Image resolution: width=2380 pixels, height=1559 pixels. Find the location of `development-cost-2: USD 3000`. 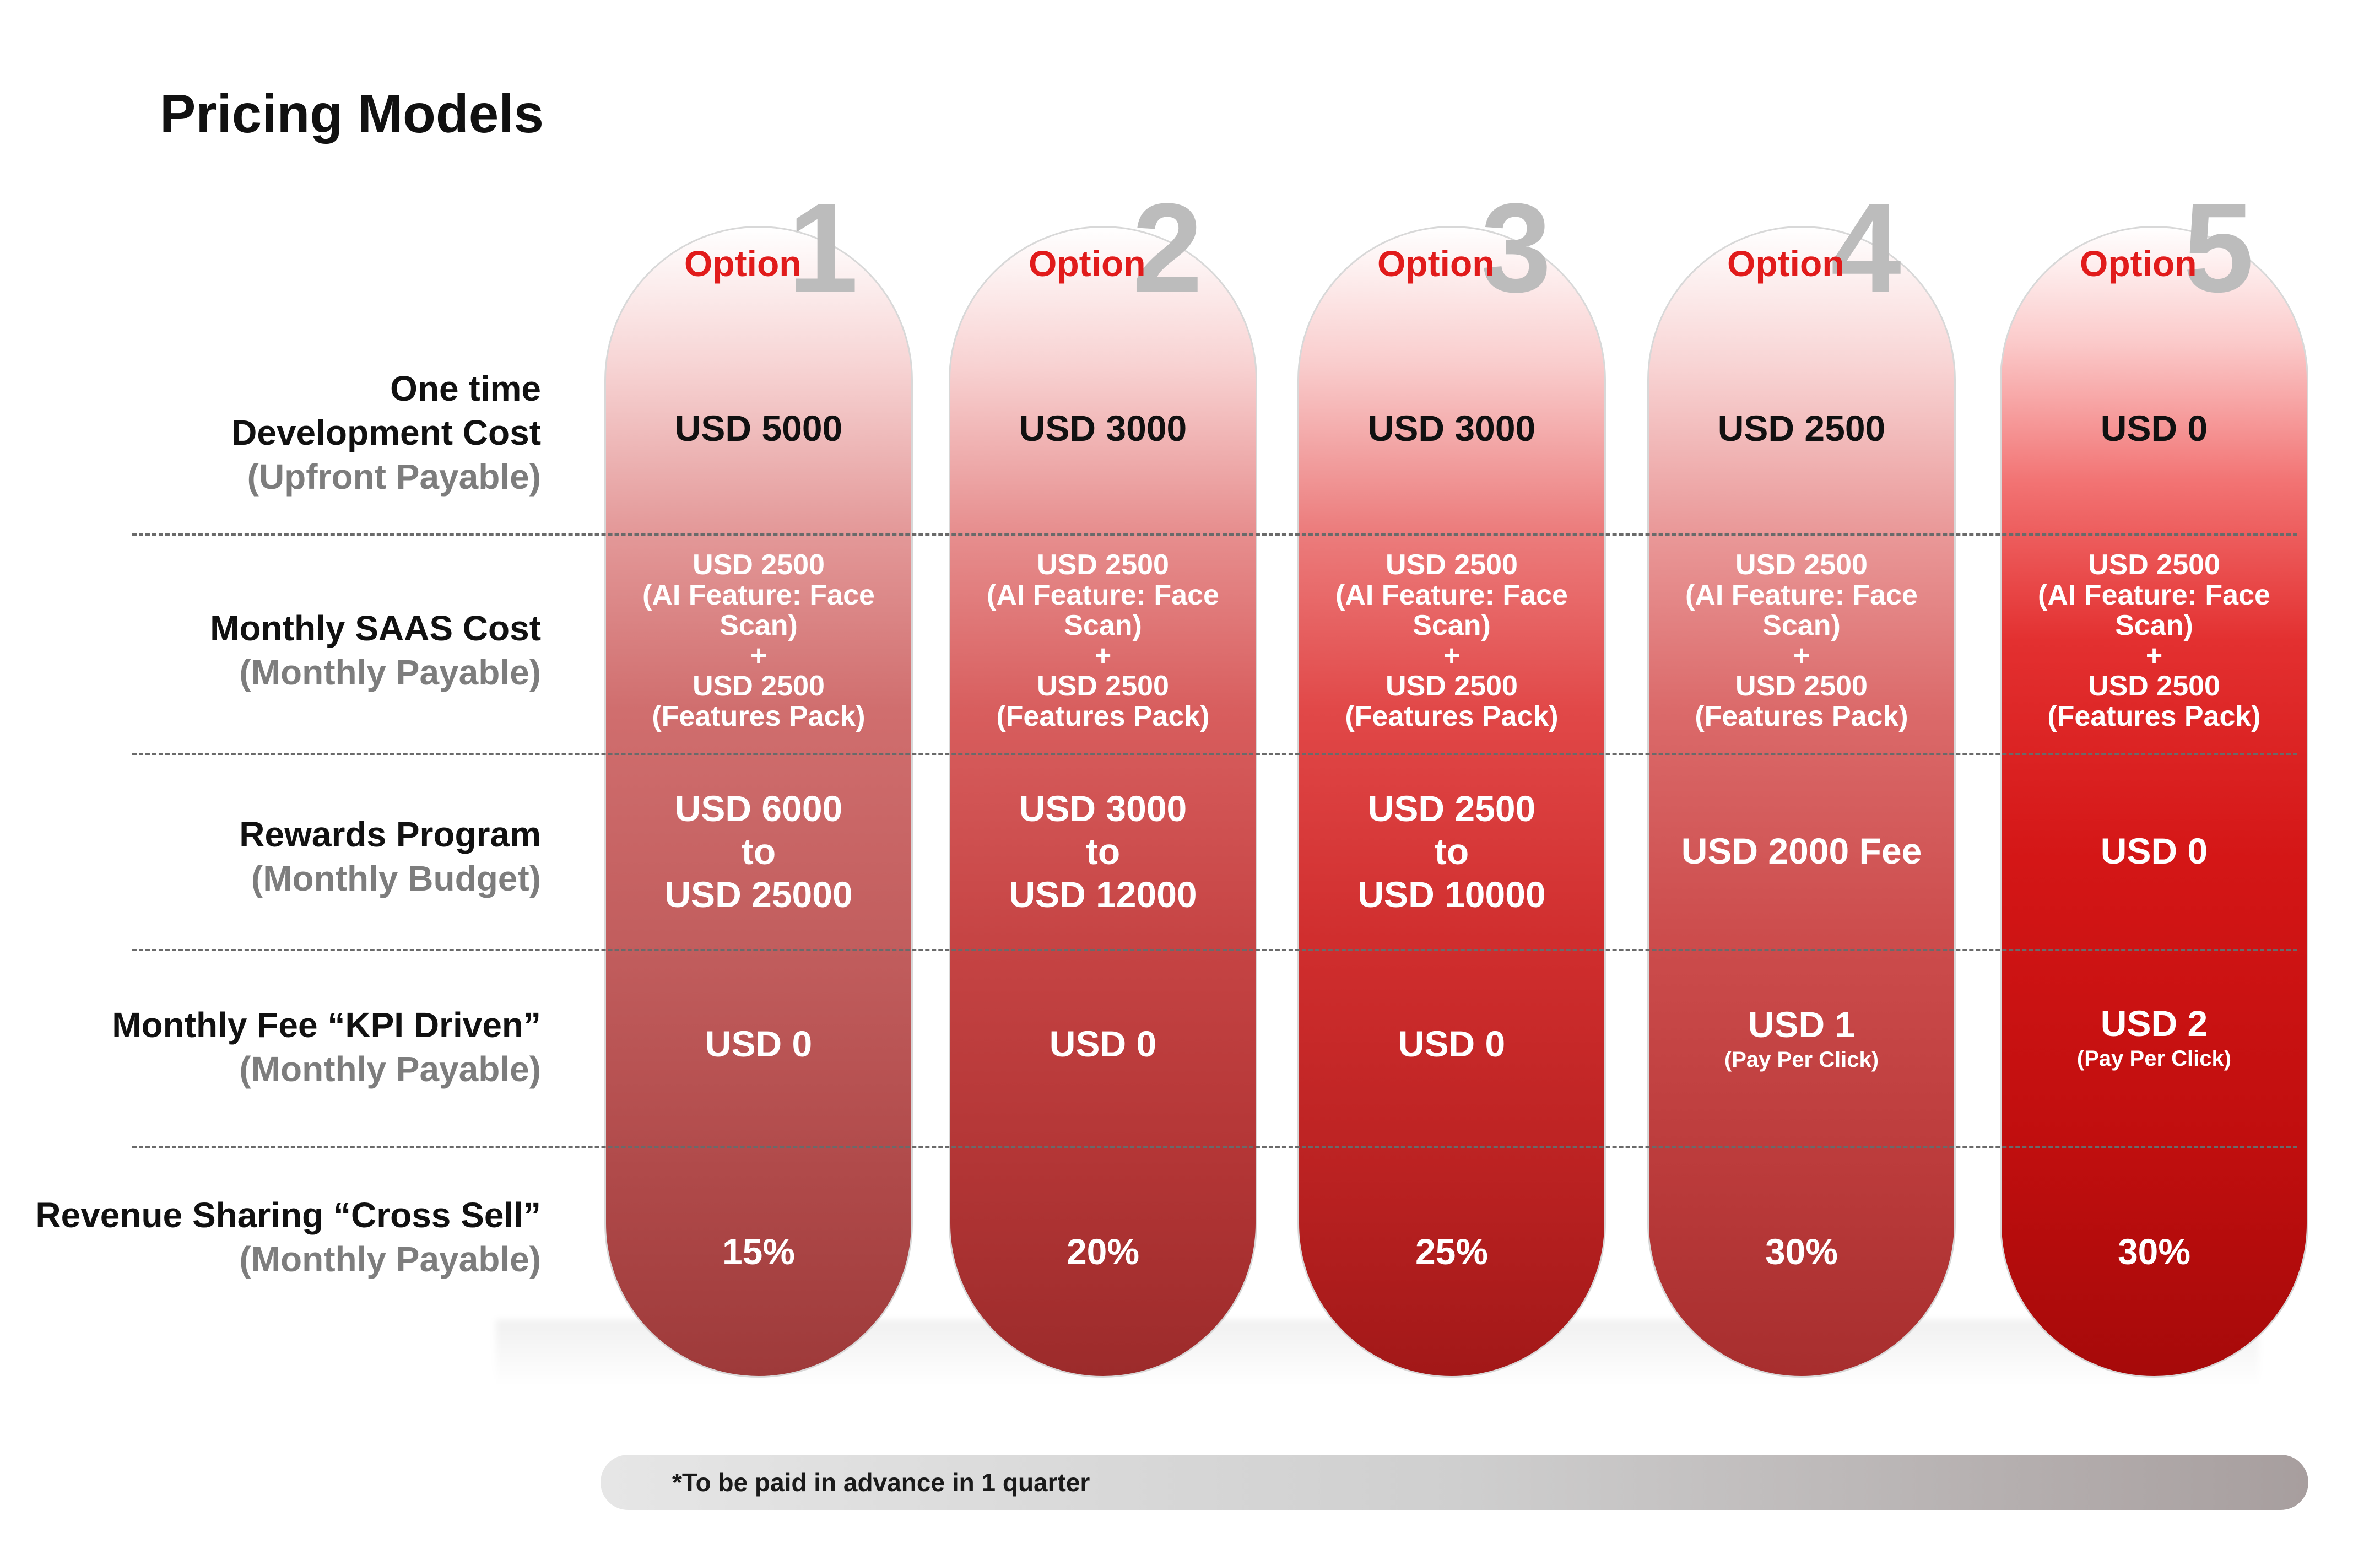

development-cost-2: USD 3000 is located at coordinates (1103, 428).